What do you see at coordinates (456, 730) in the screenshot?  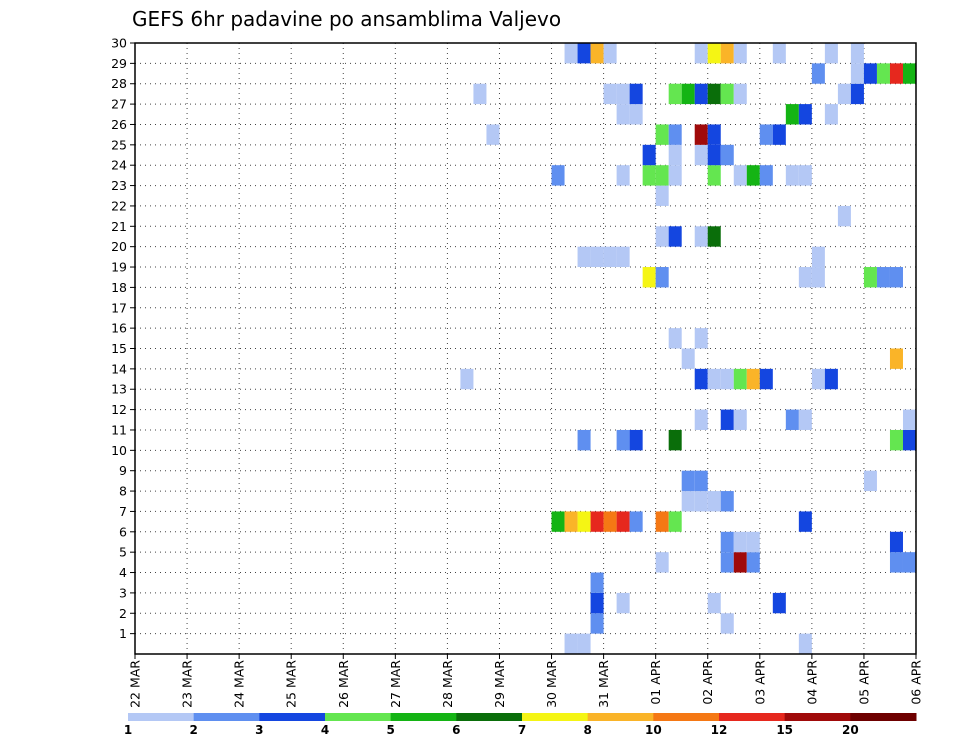 I see `colorbar-label: 6` at bounding box center [456, 730].